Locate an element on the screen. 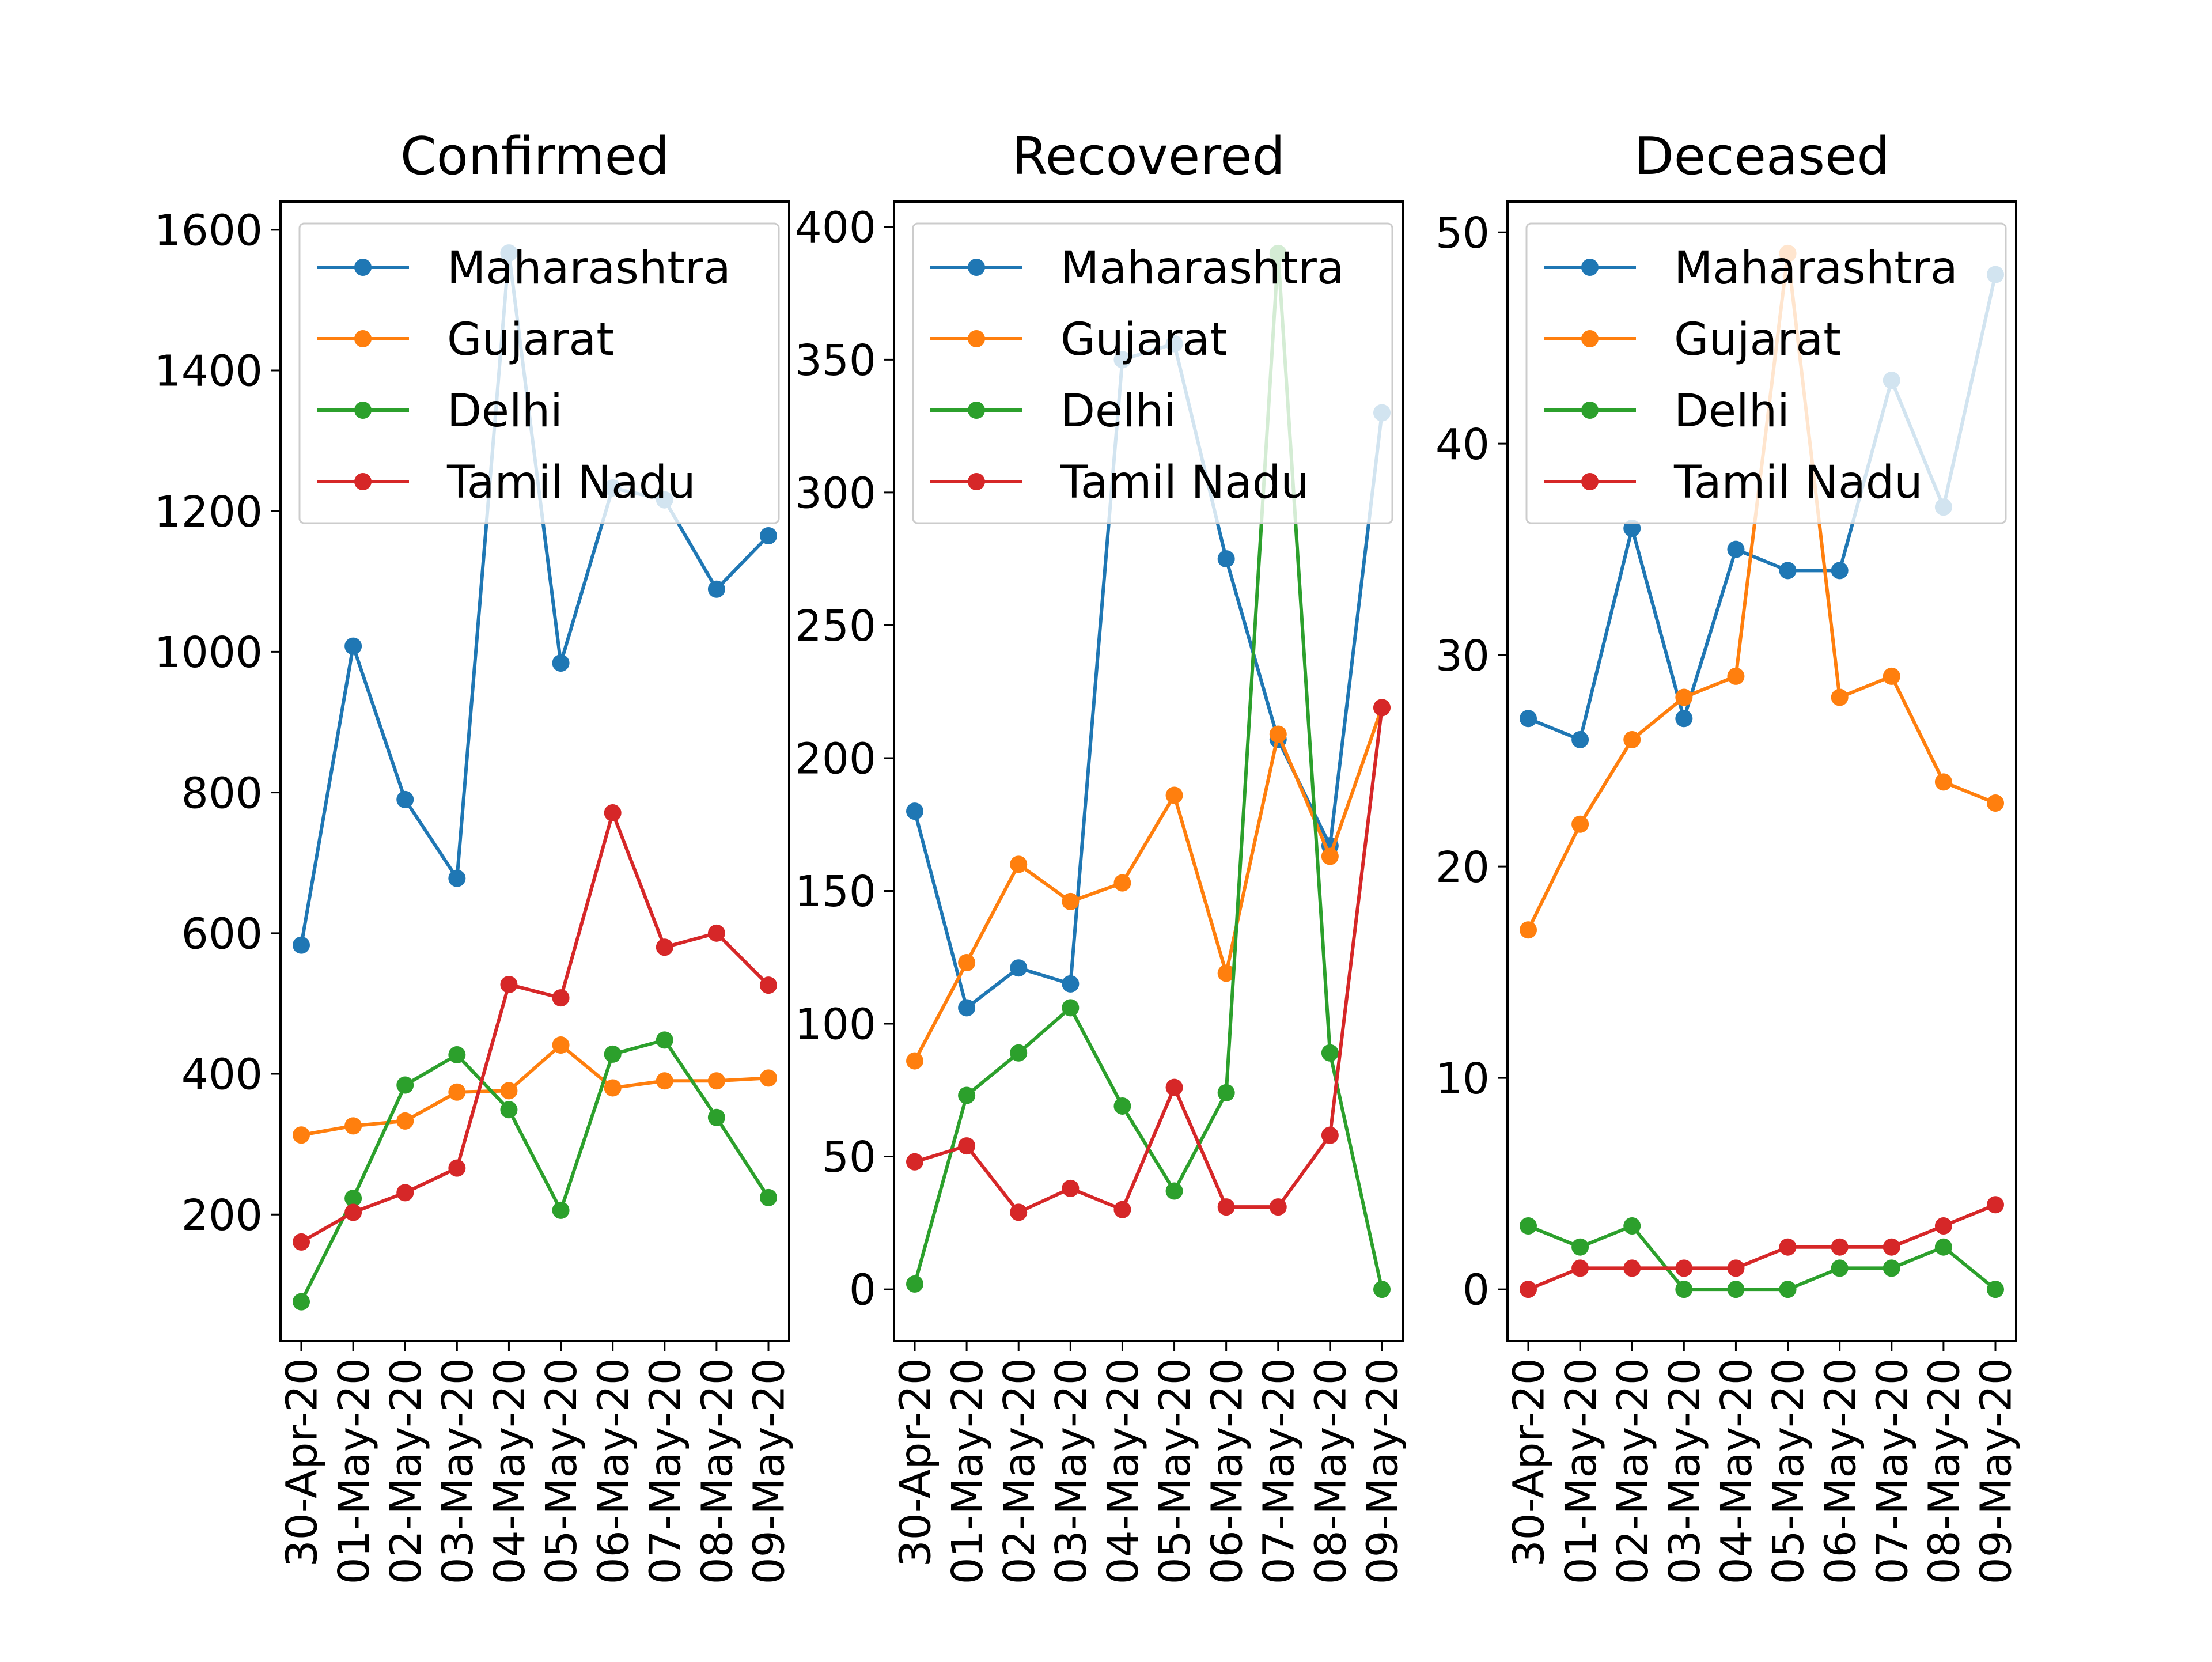 This screenshot has width=2212, height=1662. legend-marker-gujarat is located at coordinates (976, 338).